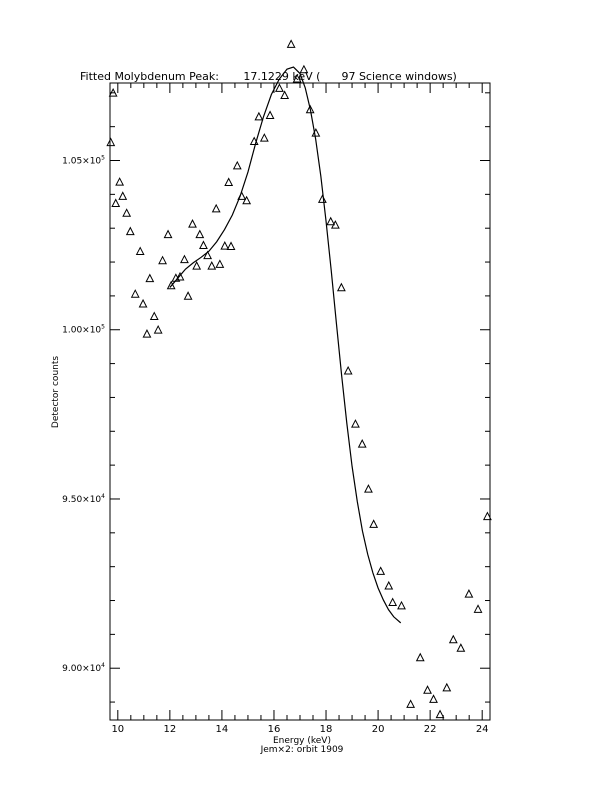 This screenshot has height=792, width=612. I want to click on y-tick-label: 9.50×10⁴, so click(83, 499).